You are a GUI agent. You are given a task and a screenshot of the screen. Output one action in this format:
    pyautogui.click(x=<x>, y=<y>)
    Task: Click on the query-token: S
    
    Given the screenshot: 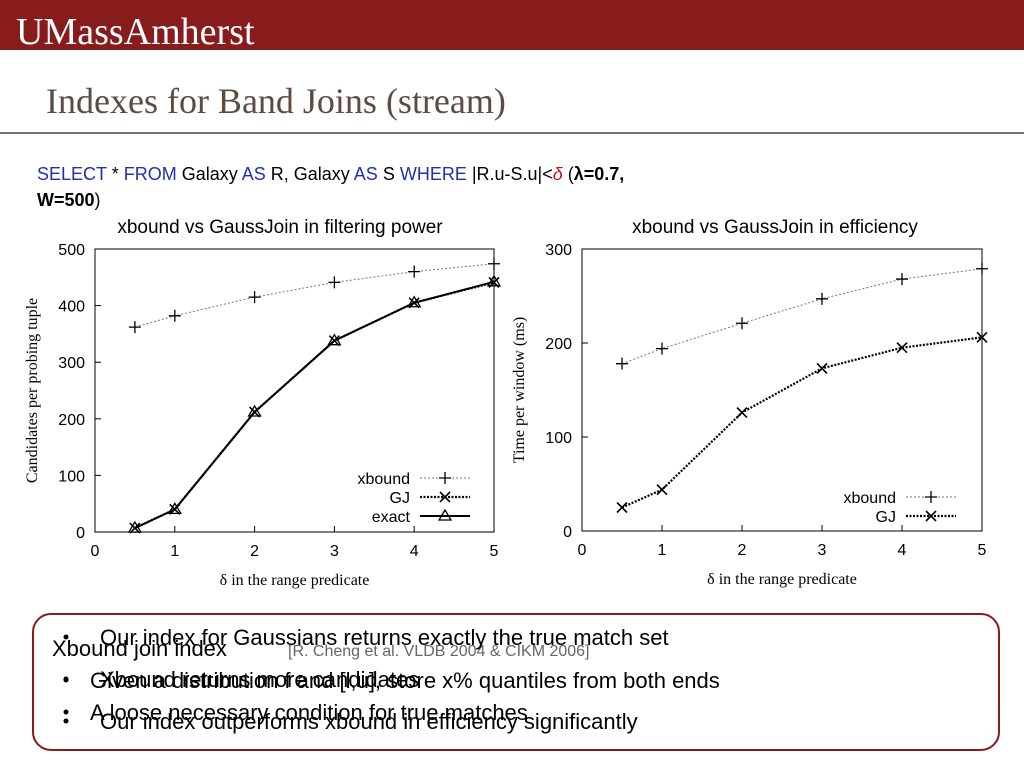 What is the action you would take?
    pyautogui.click(x=389, y=174)
    